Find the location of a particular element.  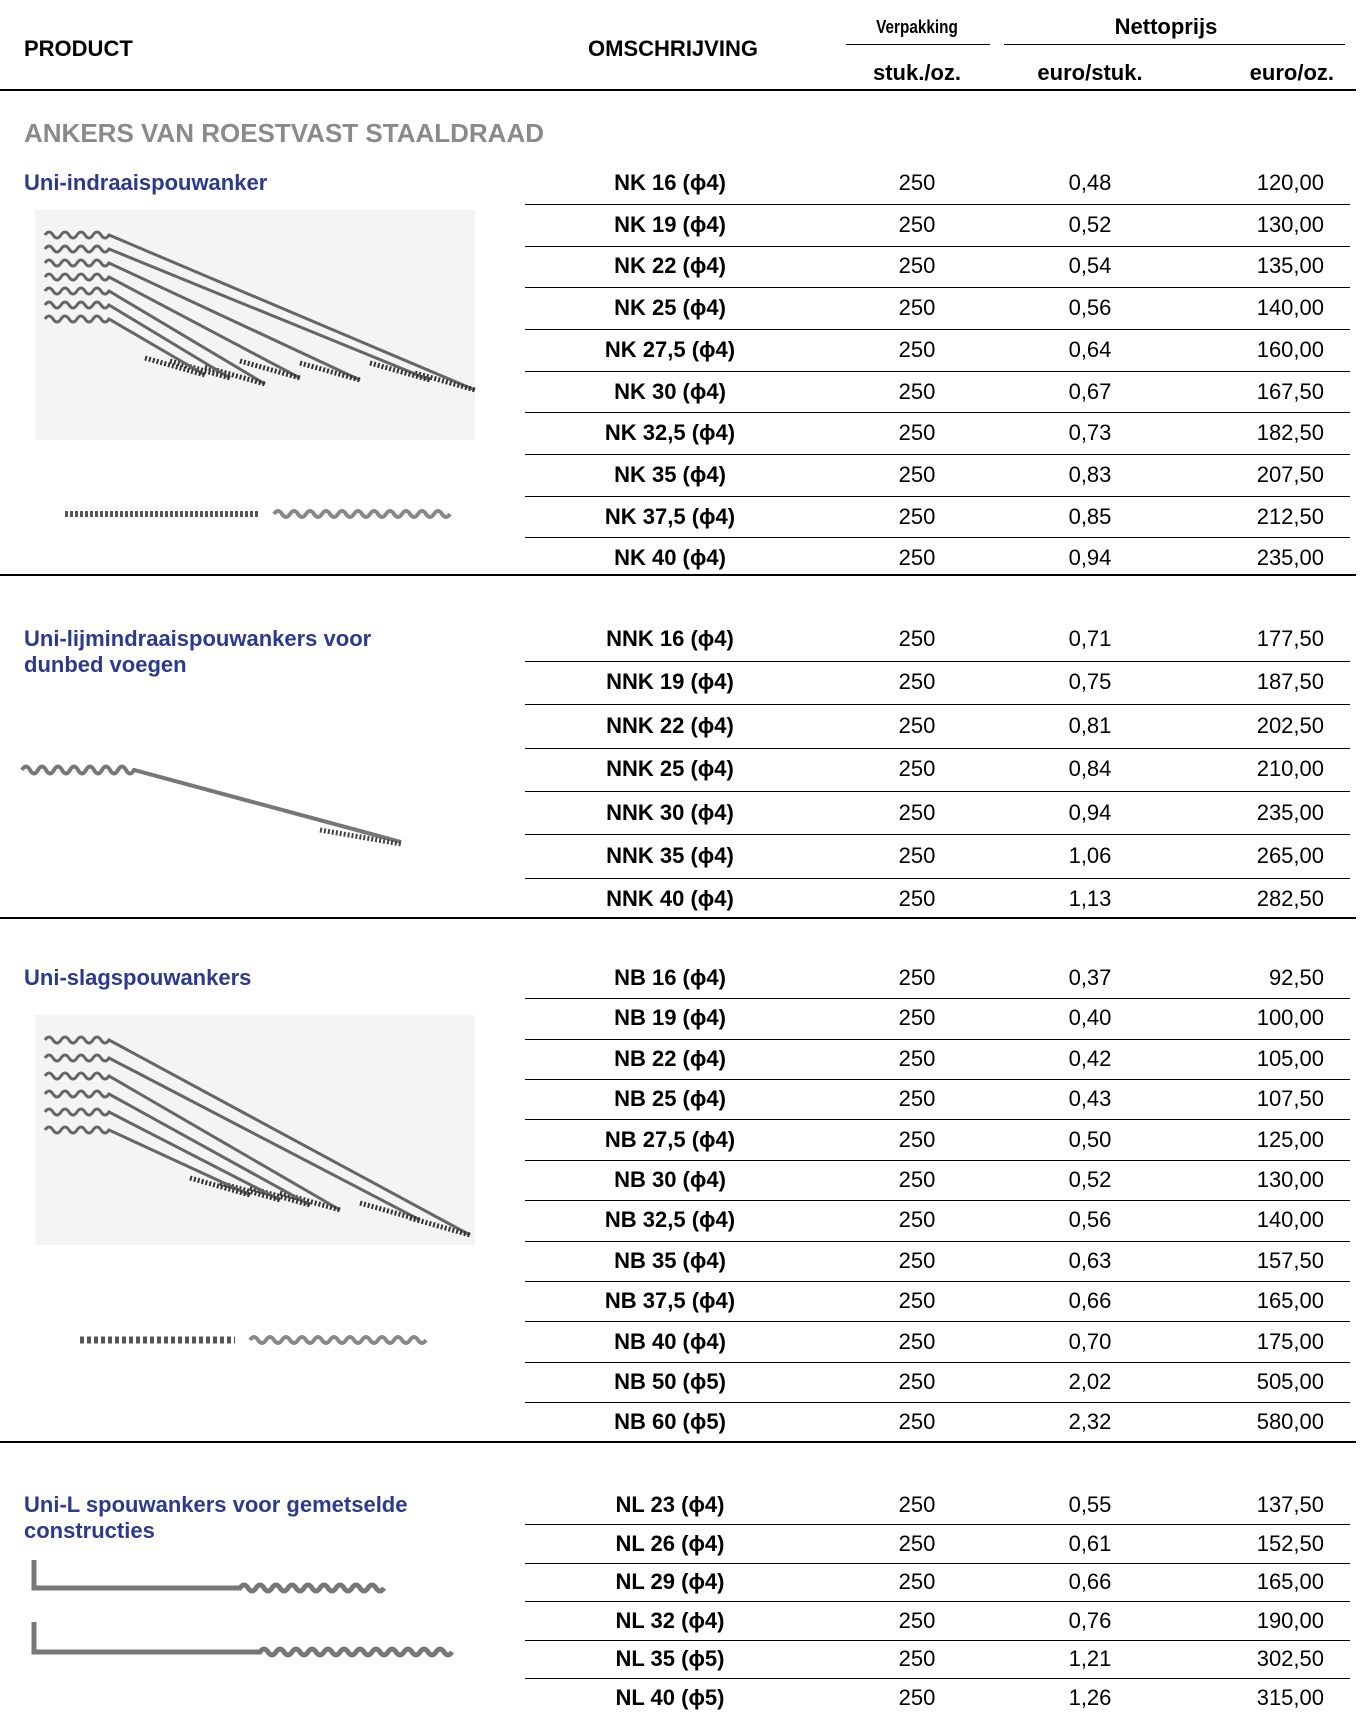

price-box: 107,50 is located at coordinates (1290, 1099).